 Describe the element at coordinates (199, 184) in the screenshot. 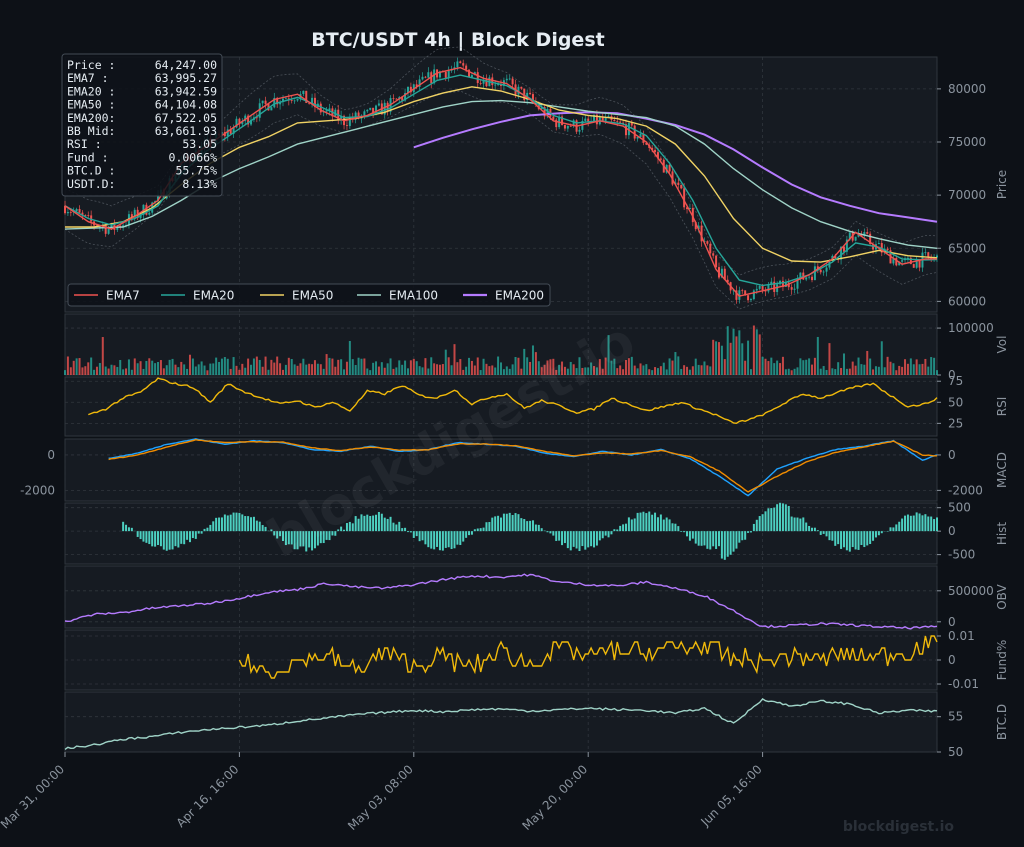

I see `info-value: 8.13%` at that location.